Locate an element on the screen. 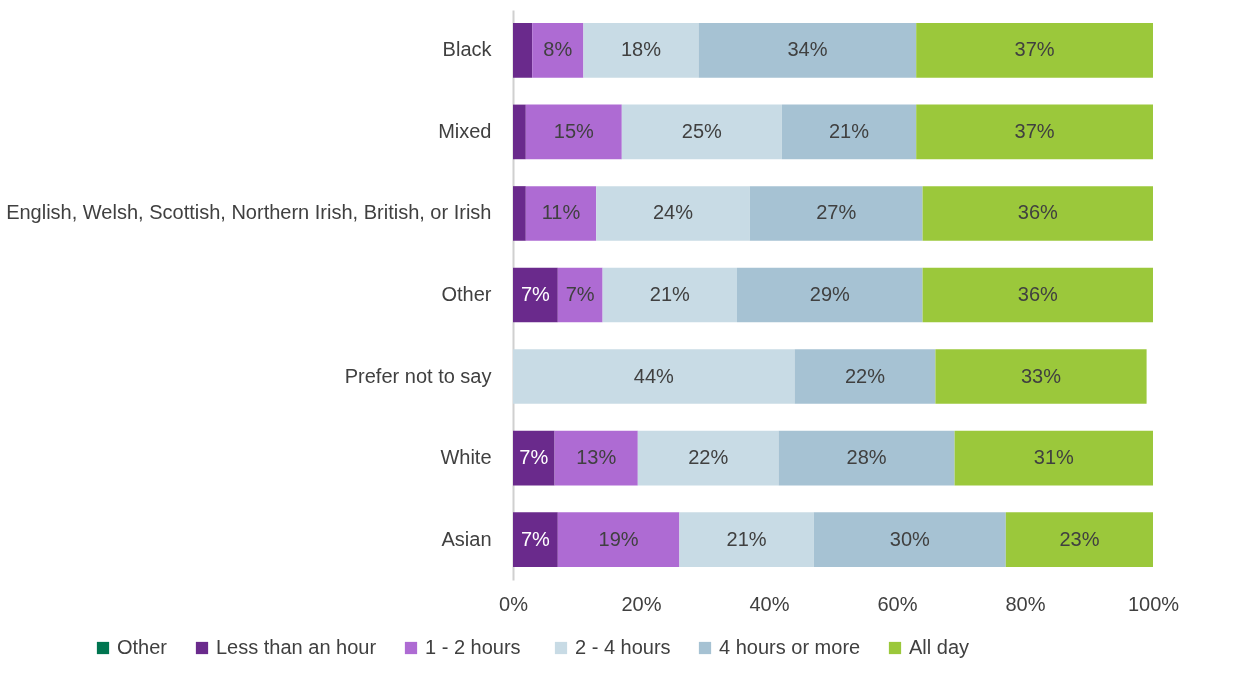 The image size is (1256, 700). data-label: 29% is located at coordinates (830, 294).